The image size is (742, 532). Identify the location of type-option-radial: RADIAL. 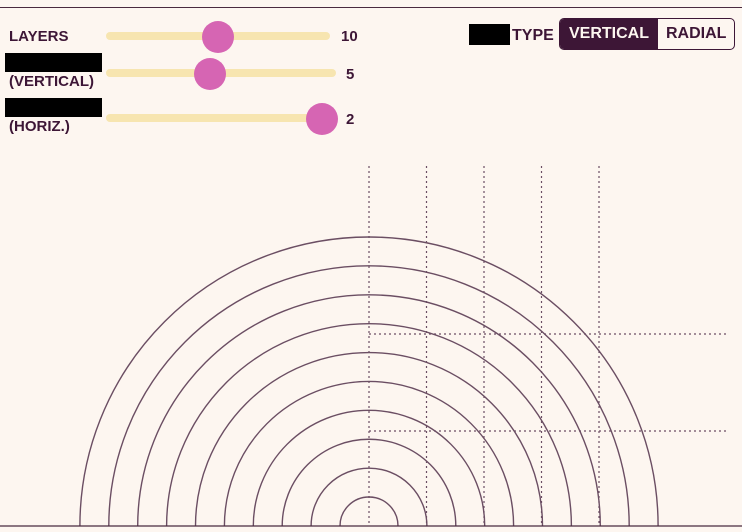
(696, 33).